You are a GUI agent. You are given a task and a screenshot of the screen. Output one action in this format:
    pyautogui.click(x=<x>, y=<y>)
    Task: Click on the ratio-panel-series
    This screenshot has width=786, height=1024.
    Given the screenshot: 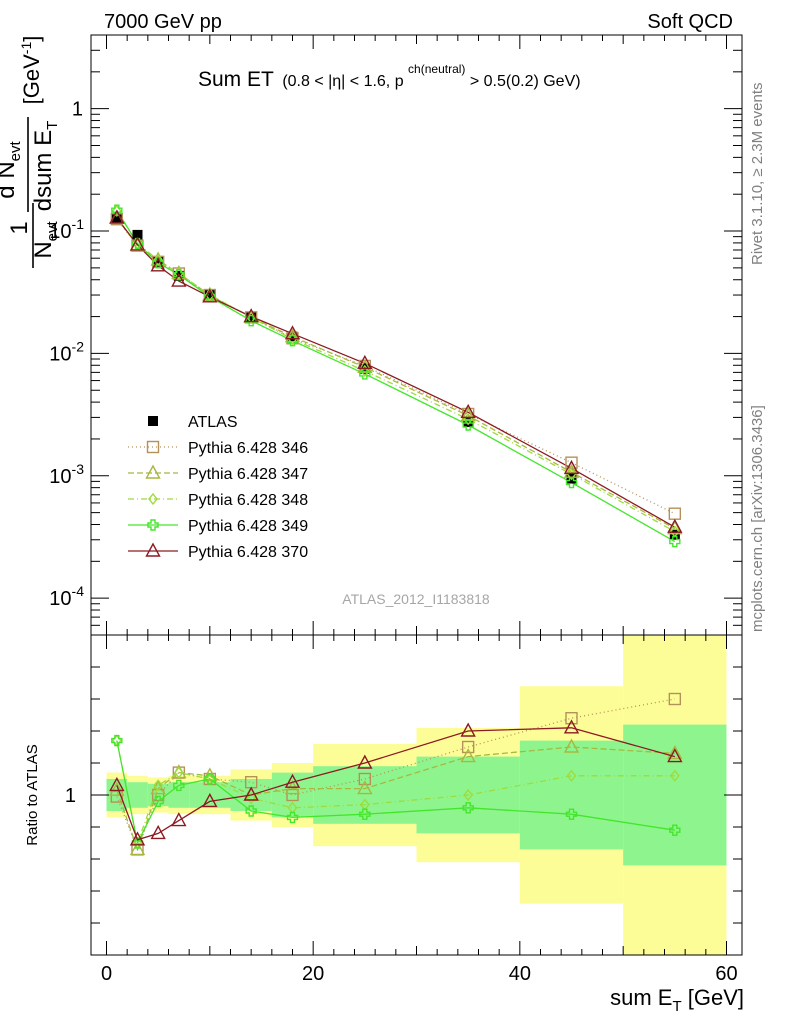 What is the action you would take?
    pyautogui.click(x=396, y=774)
    